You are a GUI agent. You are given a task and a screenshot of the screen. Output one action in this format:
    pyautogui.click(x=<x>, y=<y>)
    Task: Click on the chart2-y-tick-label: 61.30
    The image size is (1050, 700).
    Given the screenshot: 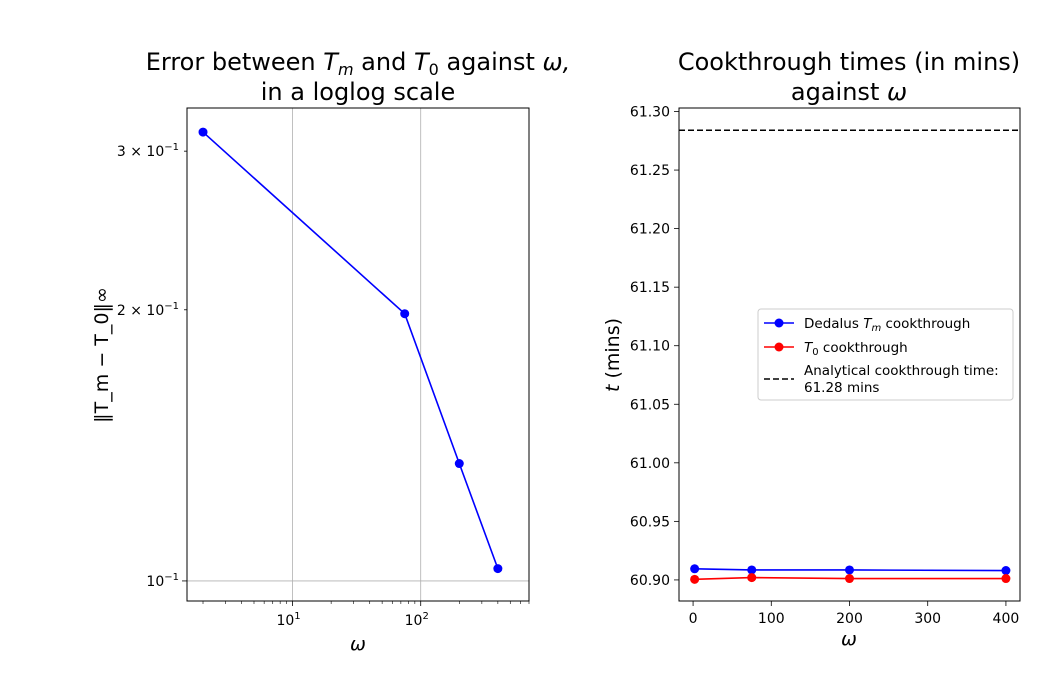 What is the action you would take?
    pyautogui.click(x=650, y=113)
    